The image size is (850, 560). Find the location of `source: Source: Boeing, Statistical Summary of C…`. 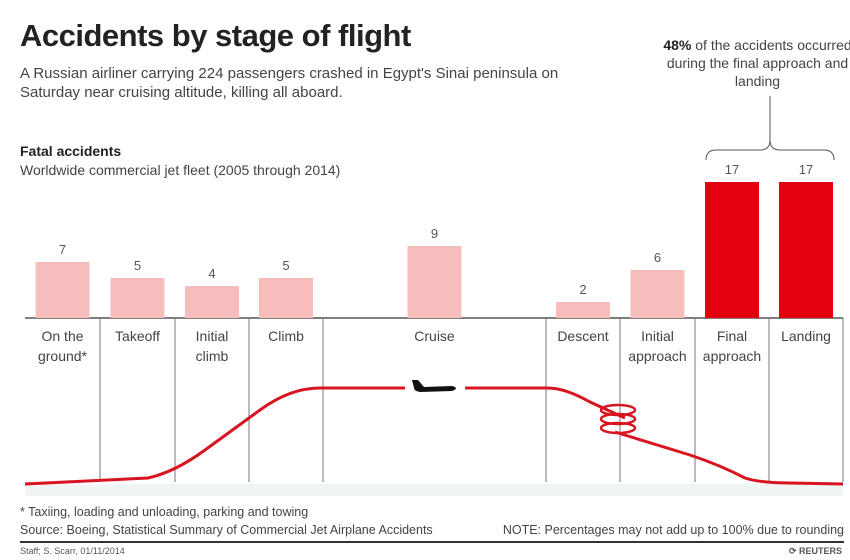

source: Source: Boeing, Statistical Summary of C… is located at coordinates (226, 530).